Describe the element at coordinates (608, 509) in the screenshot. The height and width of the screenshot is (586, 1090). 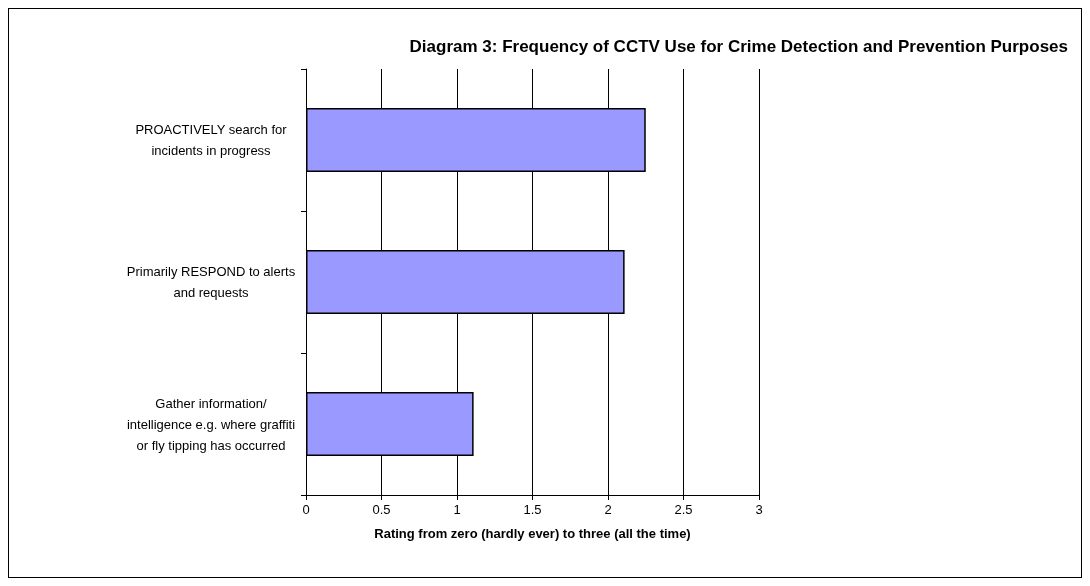
I see `x-tick-label: 2` at that location.